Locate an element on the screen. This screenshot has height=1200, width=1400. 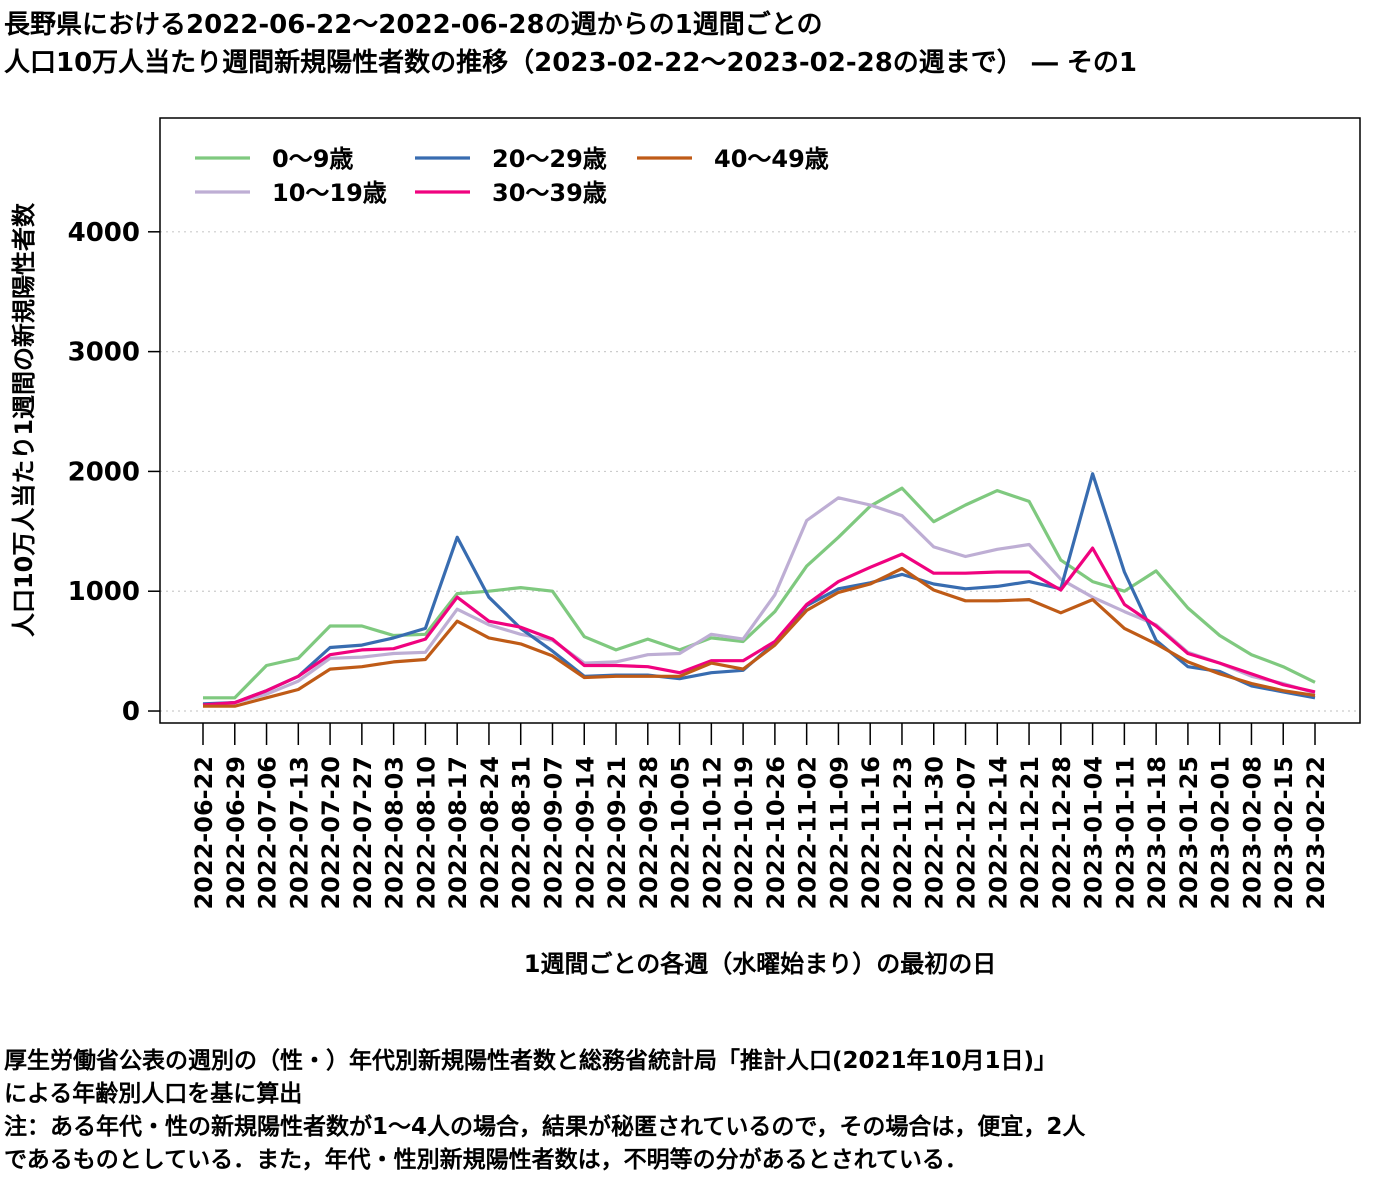
x-tick-label: 2022-09-28 is located at coordinates (649, 833).